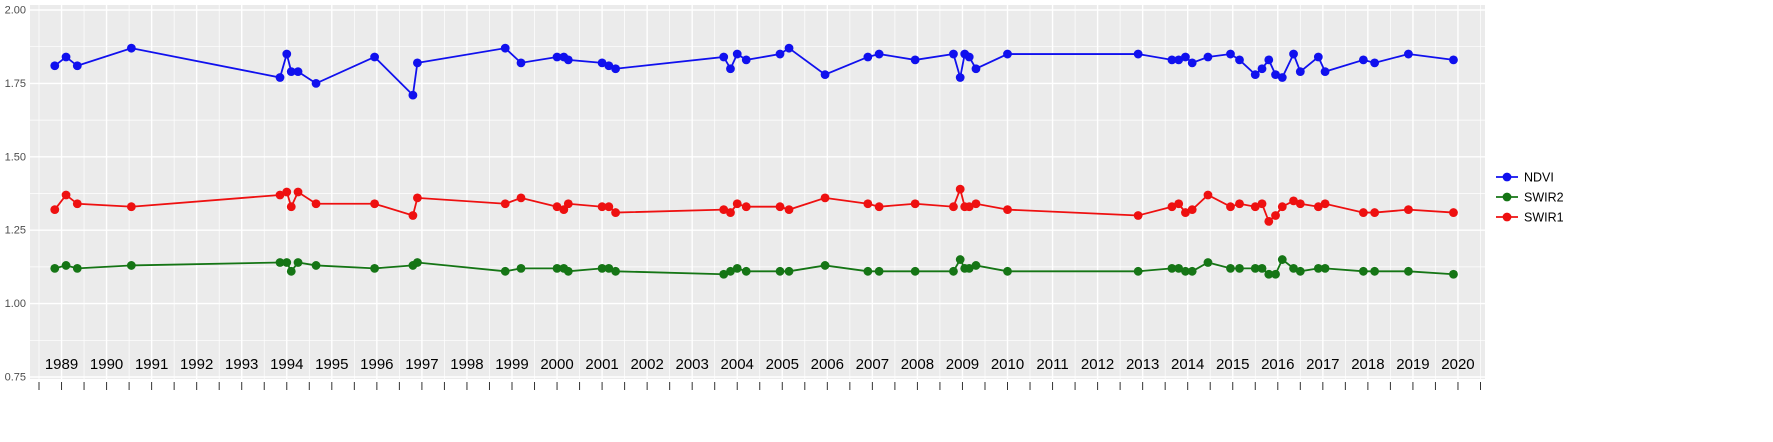  I want to click on x-tick-label: 1996, so click(376, 364).